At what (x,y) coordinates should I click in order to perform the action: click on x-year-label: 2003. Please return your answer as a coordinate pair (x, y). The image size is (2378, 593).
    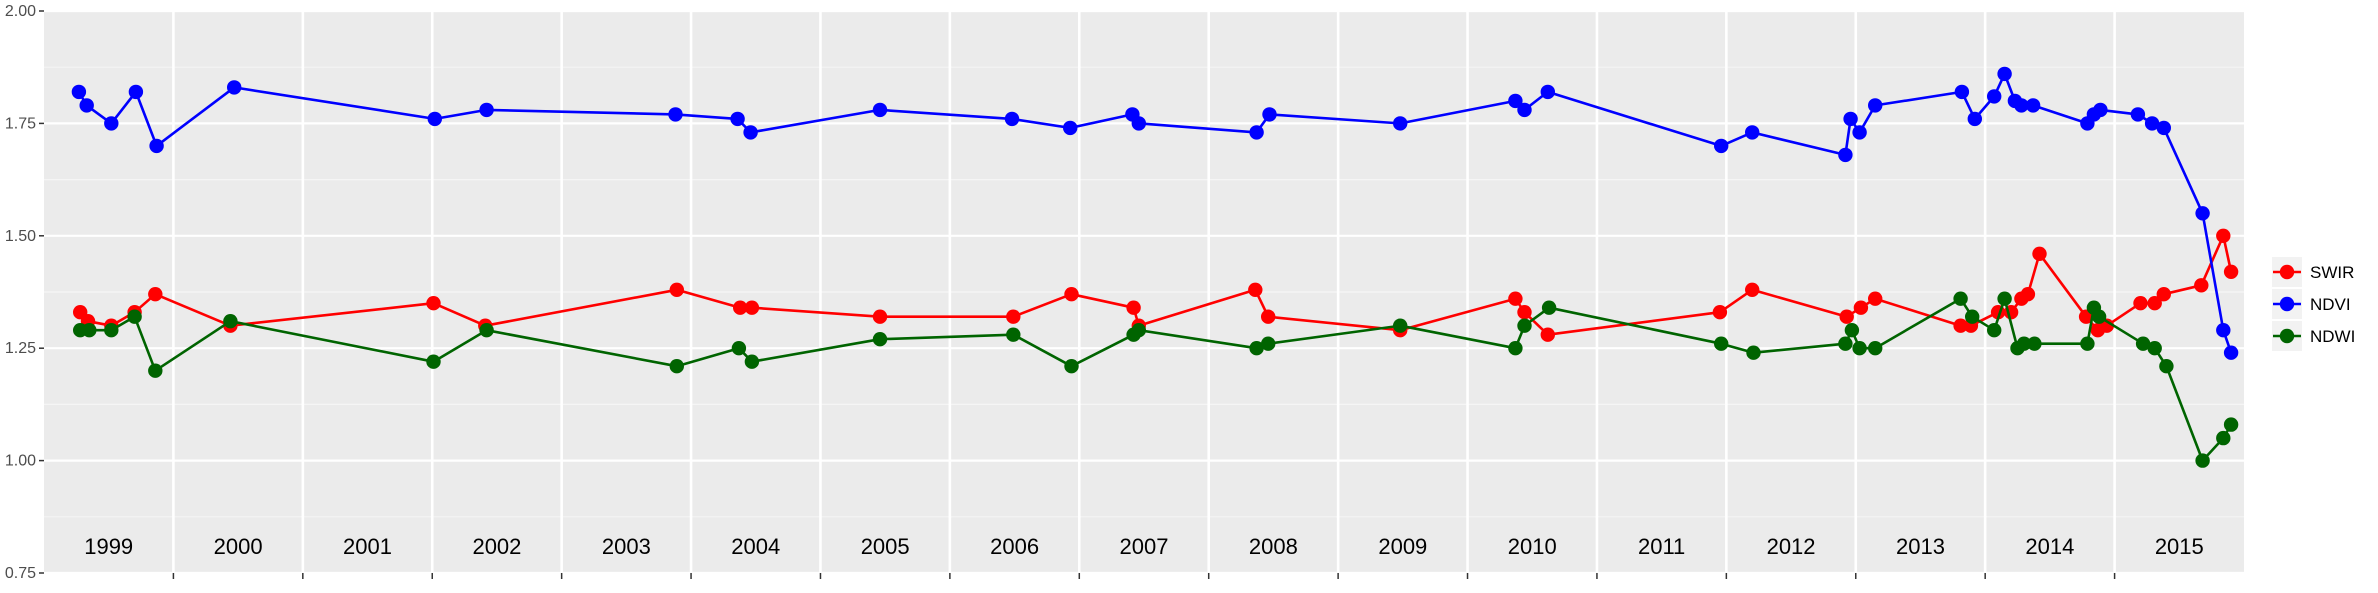
    Looking at the image, I should click on (626, 546).